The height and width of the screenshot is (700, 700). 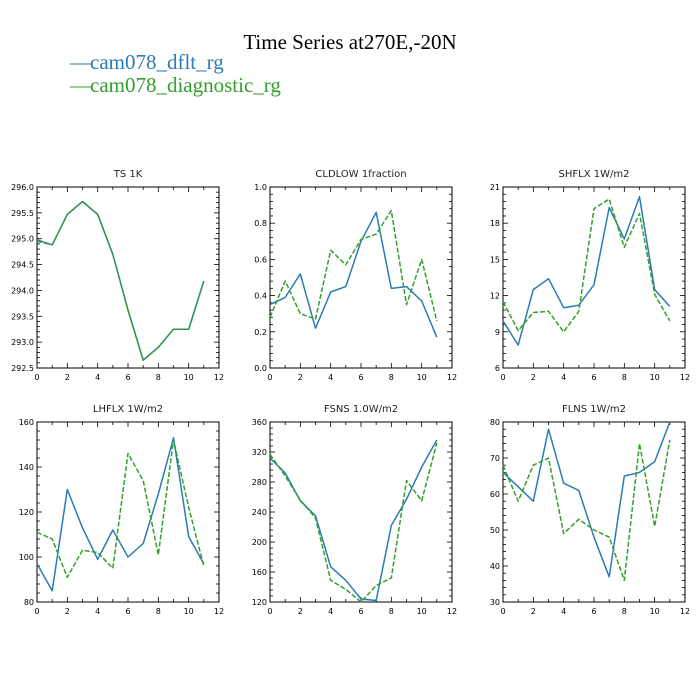 I want to click on y-tick-label: 0.8, so click(x=260, y=223).